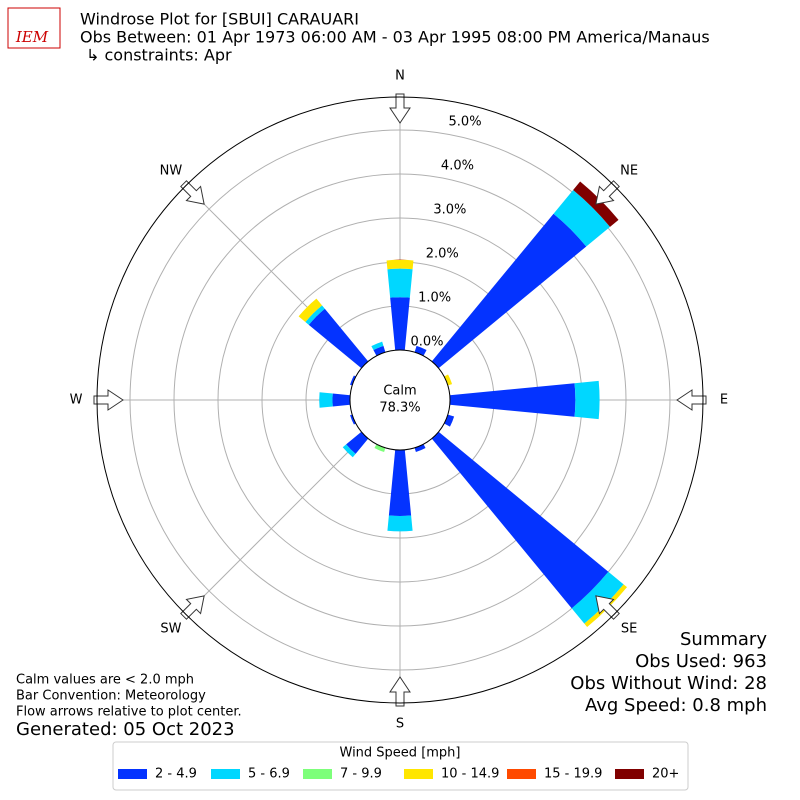 The height and width of the screenshot is (800, 800). I want to click on r-tick-label: 2.0%, so click(442, 254).